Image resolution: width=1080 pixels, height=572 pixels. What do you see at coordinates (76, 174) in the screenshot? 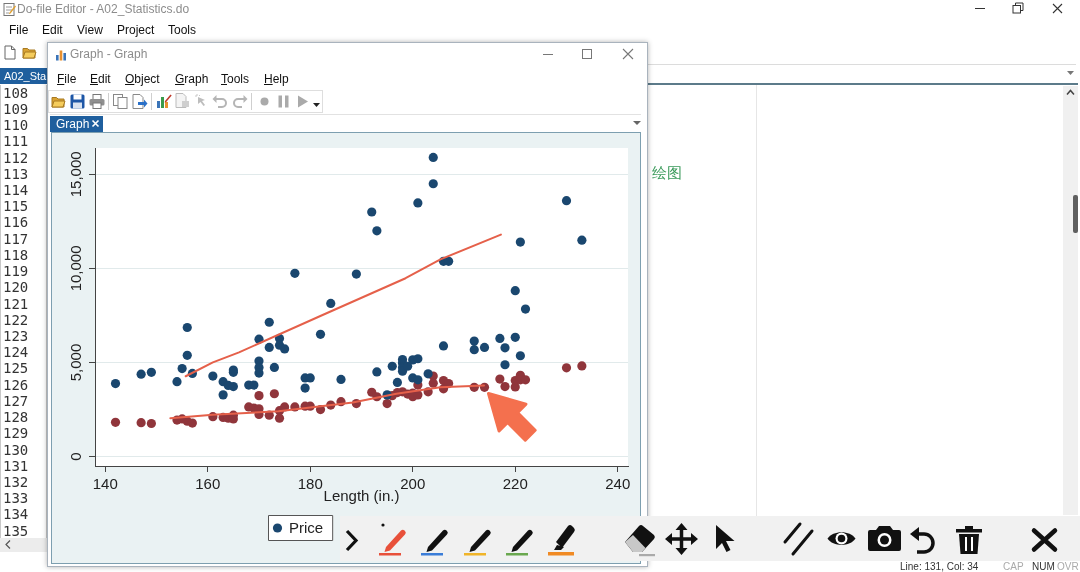
I see `y-tick-label: 15,000` at bounding box center [76, 174].